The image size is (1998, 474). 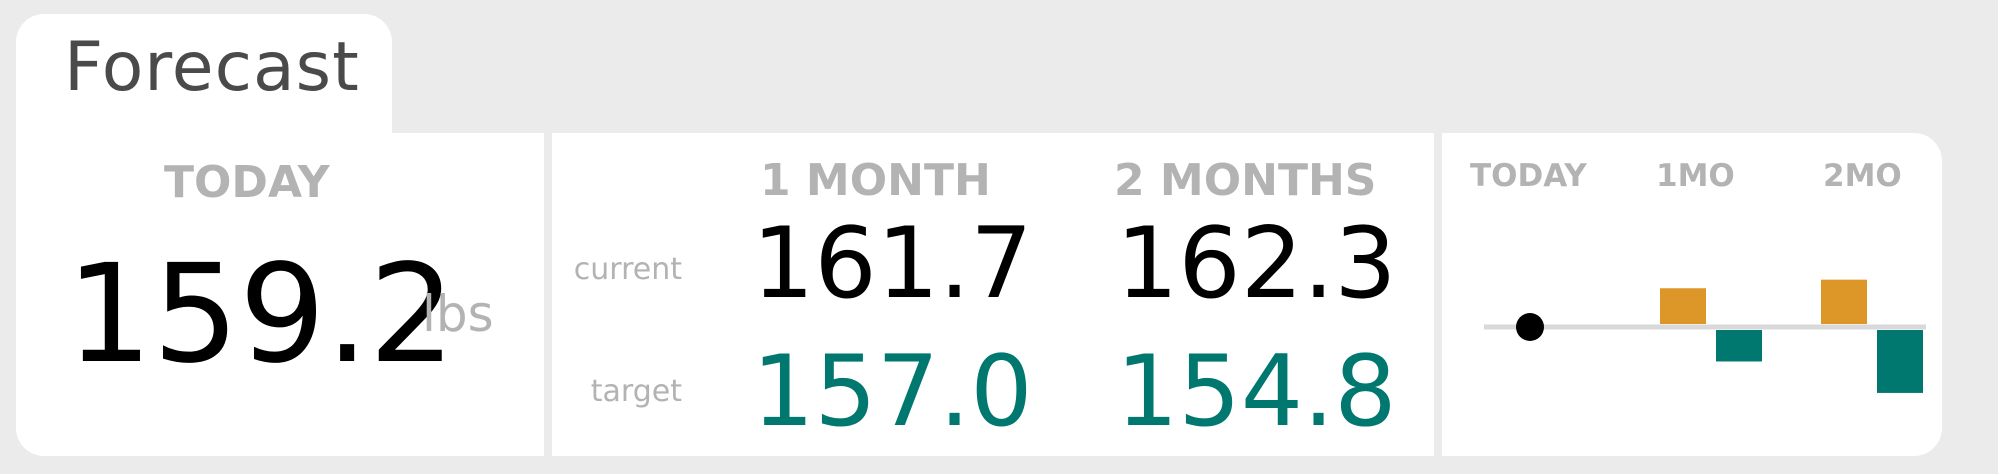 I want to click on row-label-current: current, so click(x=627, y=269).